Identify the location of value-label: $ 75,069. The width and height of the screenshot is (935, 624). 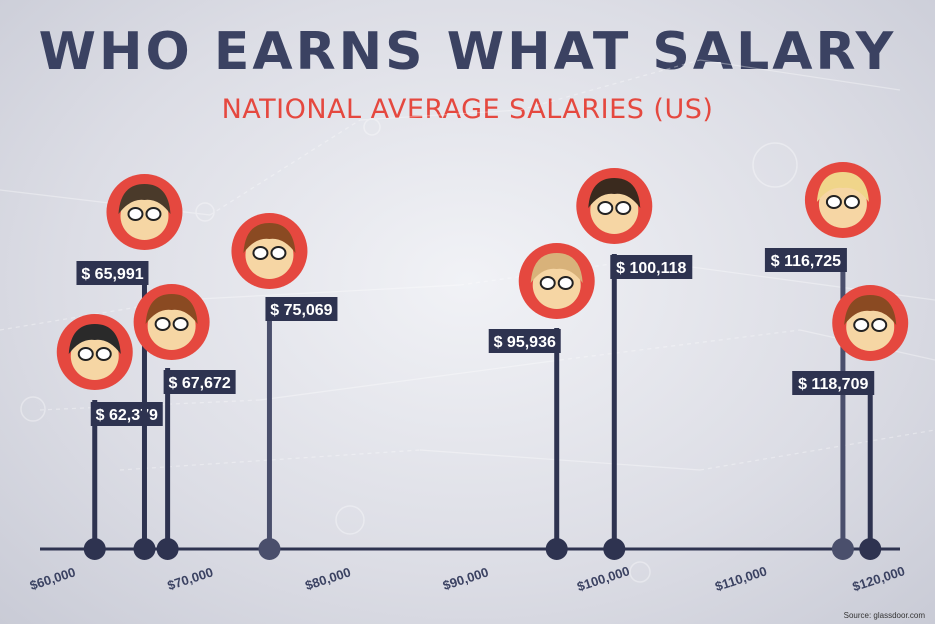
(301, 310).